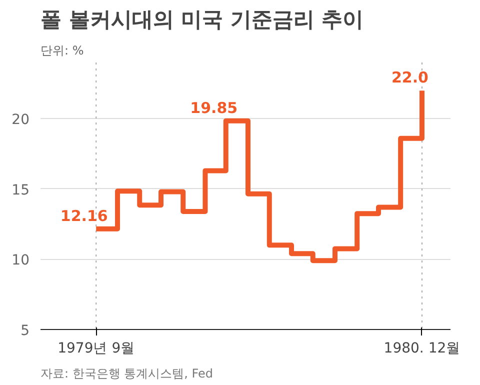 This screenshot has width=480, height=385. I want to click on x-tick-label: 1980. 12월, so click(422, 348).